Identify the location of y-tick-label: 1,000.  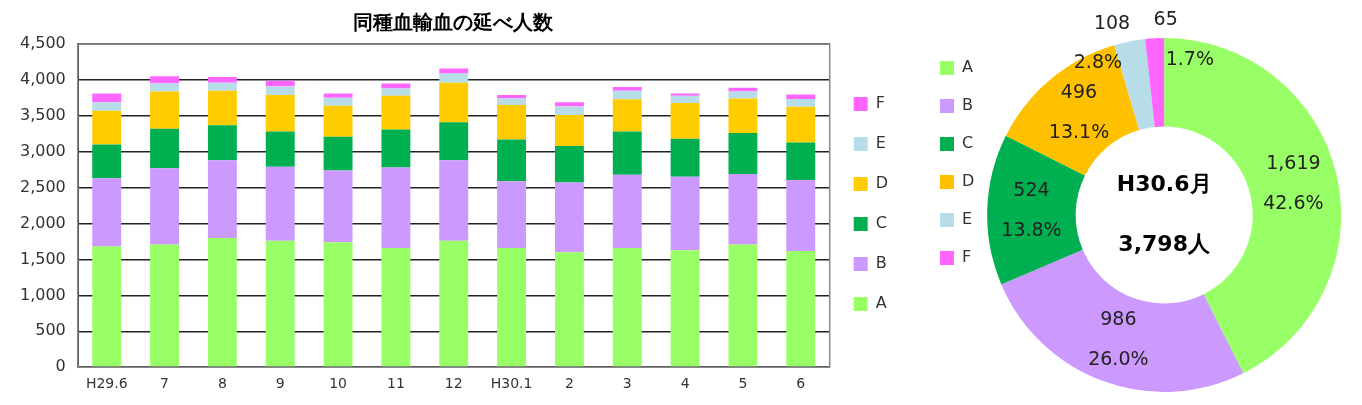
(42, 294).